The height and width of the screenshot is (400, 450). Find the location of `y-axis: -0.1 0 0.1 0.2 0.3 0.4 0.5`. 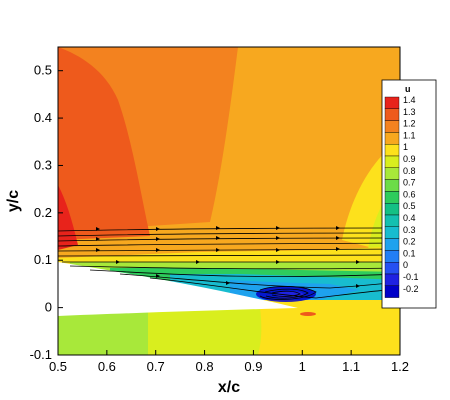

y-axis: -0.1 0 0.1 0.2 0.3 0.4 0.5 is located at coordinates (46, 212).